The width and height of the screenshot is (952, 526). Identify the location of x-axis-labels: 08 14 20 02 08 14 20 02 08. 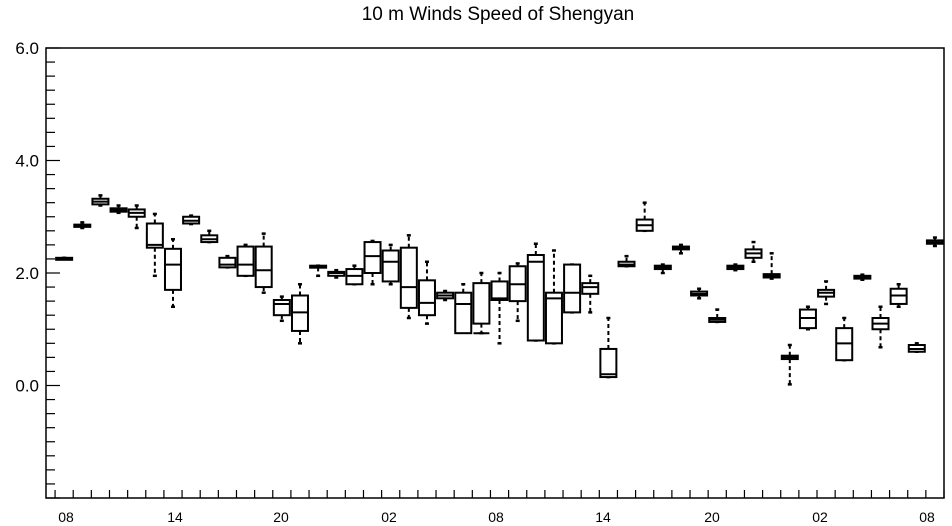
(496, 517).